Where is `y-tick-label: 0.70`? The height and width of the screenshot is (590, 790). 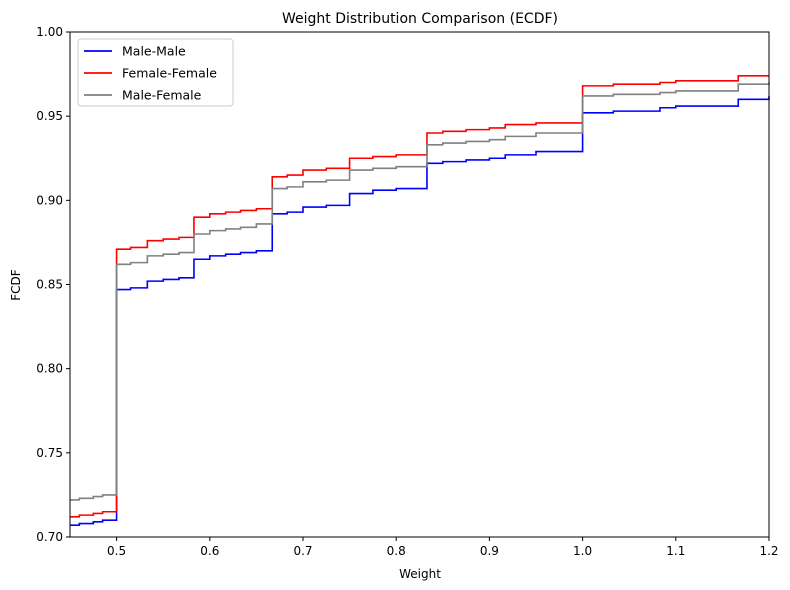 y-tick-label: 0.70 is located at coordinates (49, 537).